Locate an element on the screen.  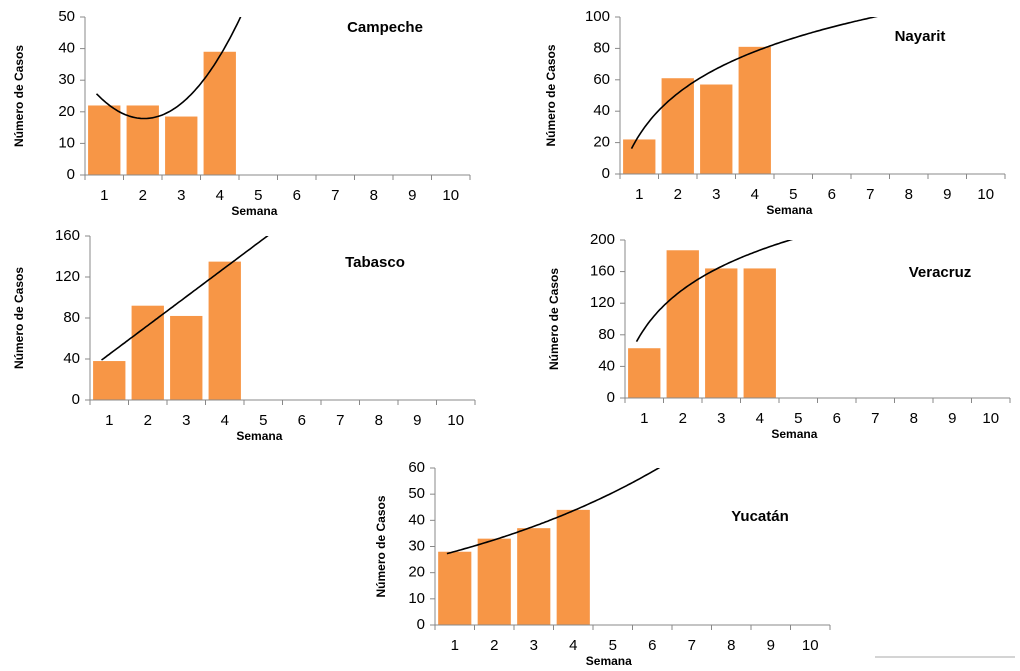
chart-title: Tabasco is located at coordinates (375, 262).